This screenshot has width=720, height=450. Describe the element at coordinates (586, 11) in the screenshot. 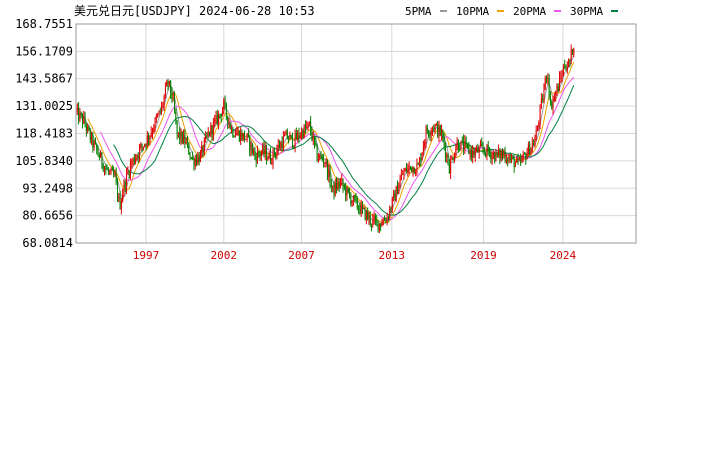

I see `legend-label-30pma: 30PMA` at that location.